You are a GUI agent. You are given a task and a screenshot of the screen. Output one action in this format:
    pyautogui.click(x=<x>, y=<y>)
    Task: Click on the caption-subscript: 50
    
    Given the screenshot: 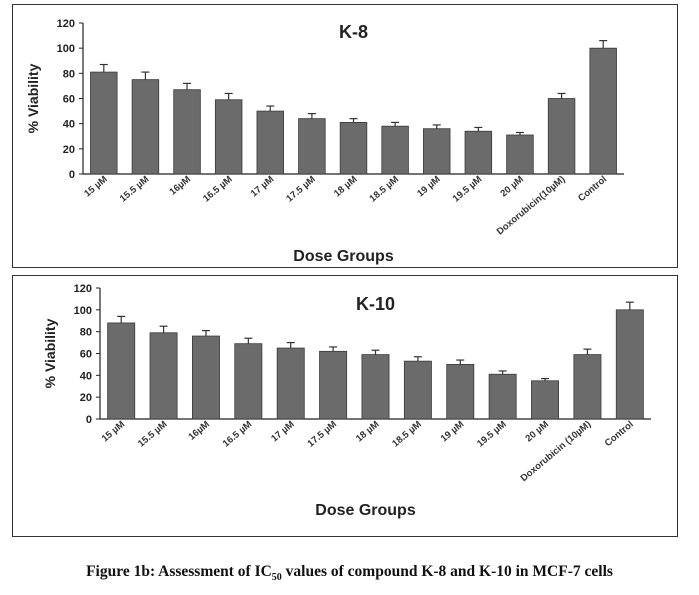 What is the action you would take?
    pyautogui.click(x=276, y=578)
    